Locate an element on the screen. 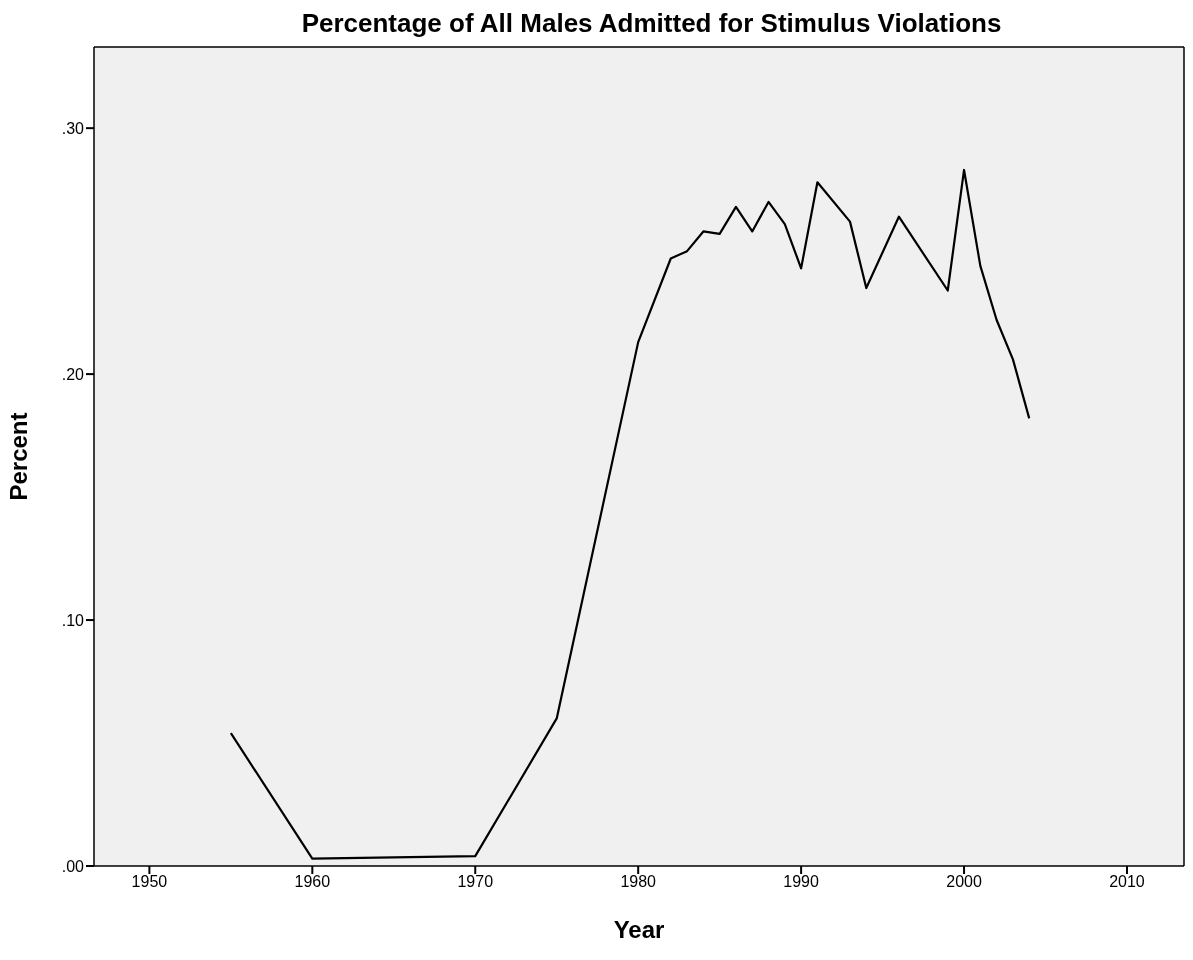 This screenshot has width=1193, height=960. x-axis-title: Year is located at coordinates (639, 929).